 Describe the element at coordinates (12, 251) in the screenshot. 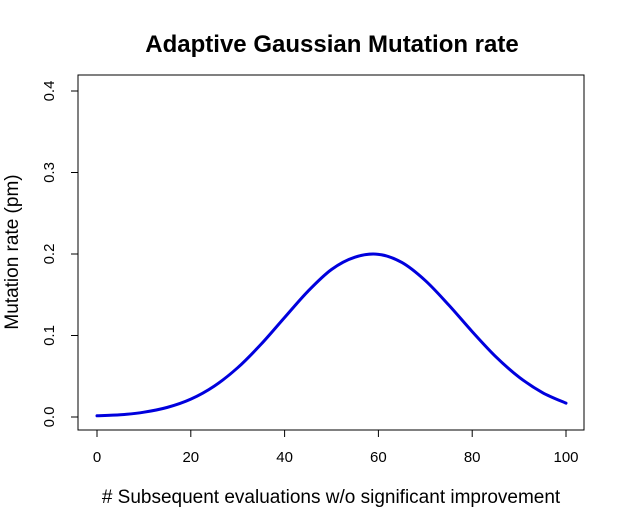

I see `y-axis-label: Mutation rate (pm)` at that location.